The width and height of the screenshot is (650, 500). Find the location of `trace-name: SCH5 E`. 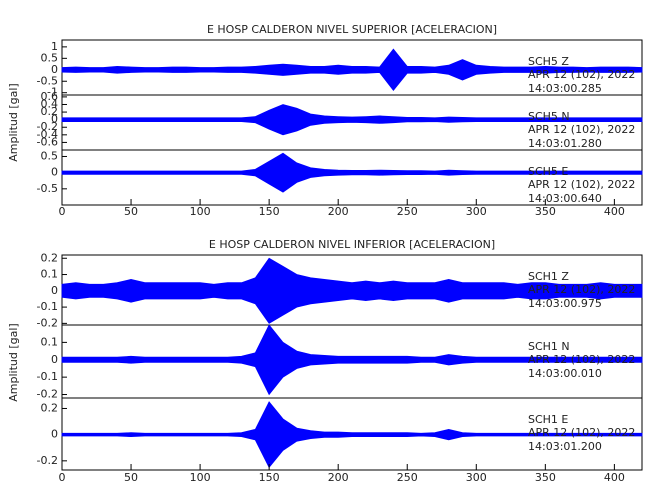

trace-name: SCH5 E is located at coordinates (548, 171).